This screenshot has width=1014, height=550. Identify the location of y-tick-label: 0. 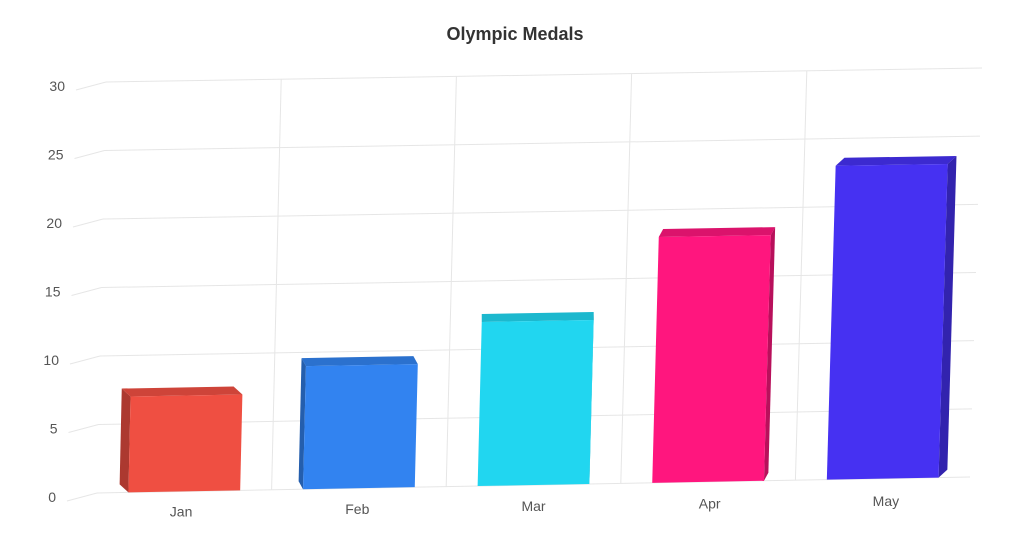
(52, 497).